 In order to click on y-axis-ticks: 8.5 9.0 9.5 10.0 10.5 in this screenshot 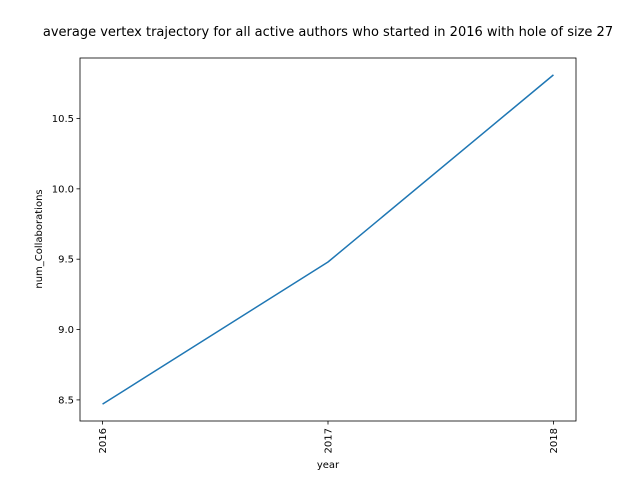, I will do `click(66, 260)`.